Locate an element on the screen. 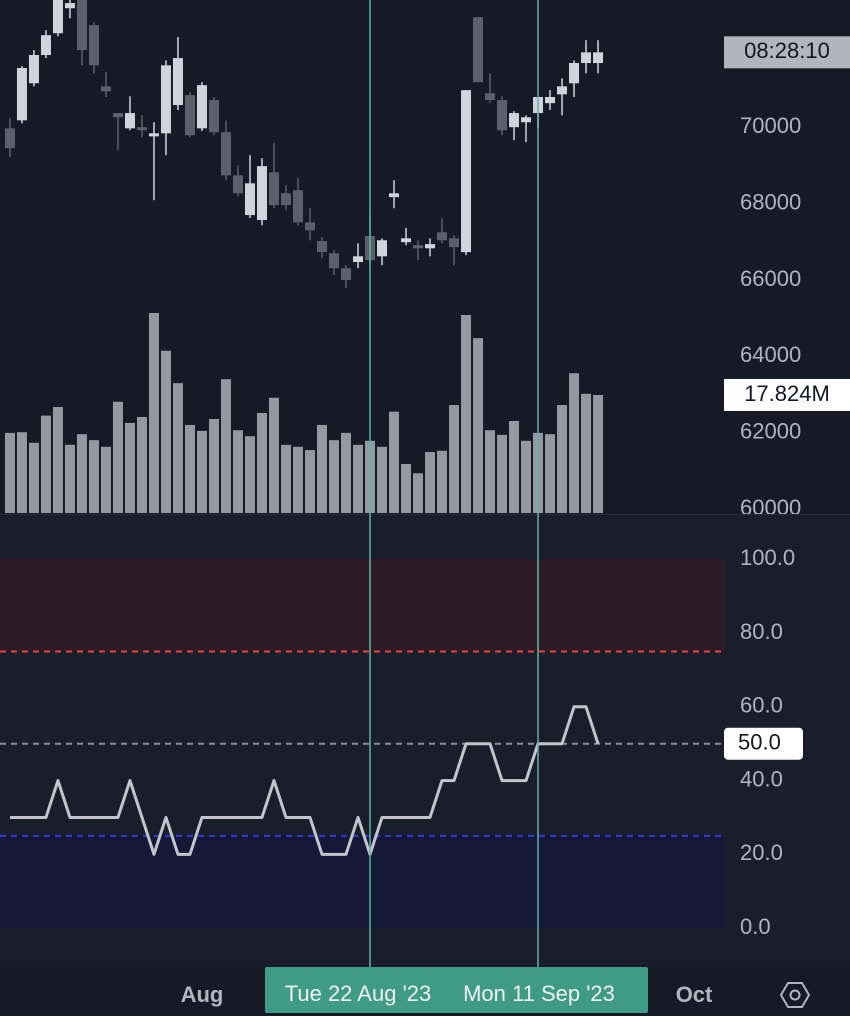  crosshair-label: Mon 11 Sep '23 is located at coordinates (539, 993).